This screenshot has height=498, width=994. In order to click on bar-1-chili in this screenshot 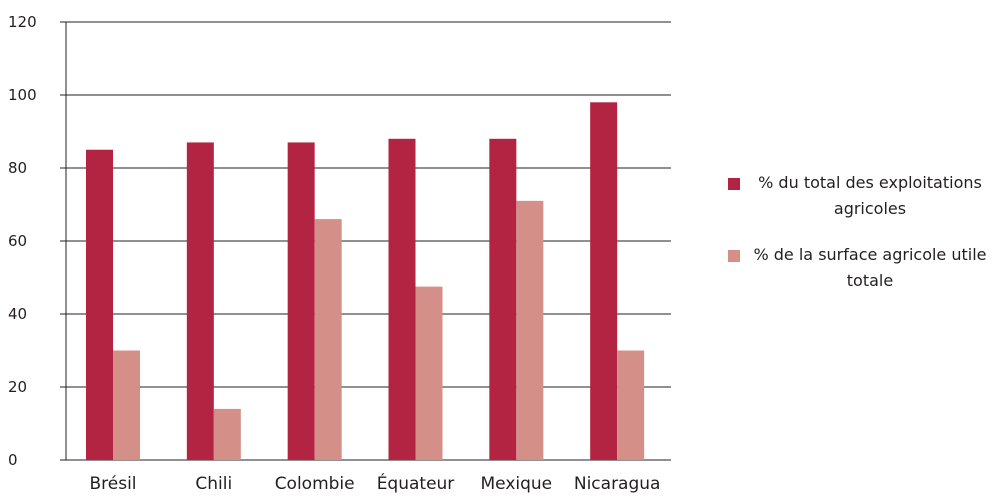, I will do `click(200, 301)`.